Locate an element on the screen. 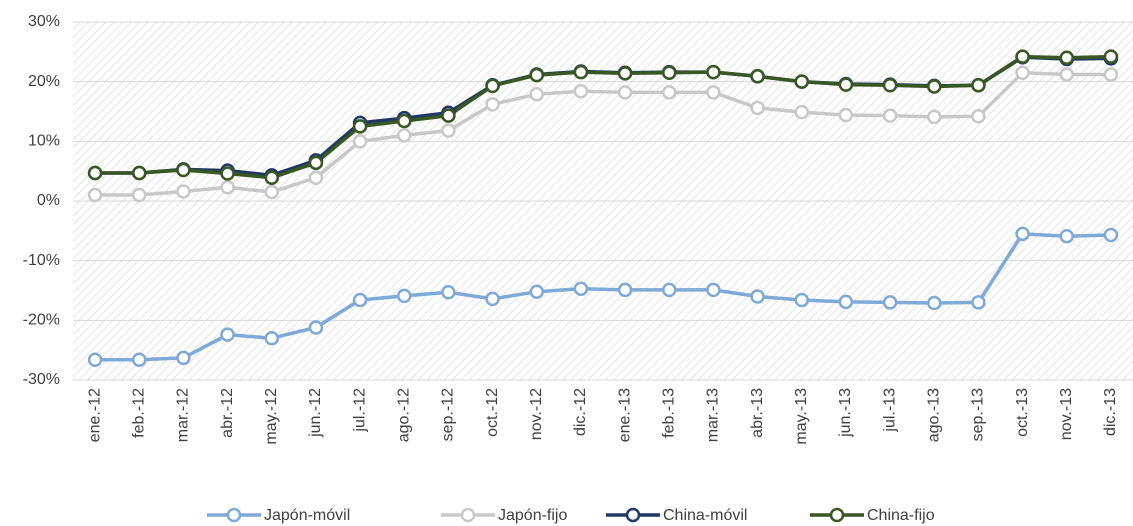 This screenshot has height=526, width=1133. legend-label: China-móvil is located at coordinates (705, 515).